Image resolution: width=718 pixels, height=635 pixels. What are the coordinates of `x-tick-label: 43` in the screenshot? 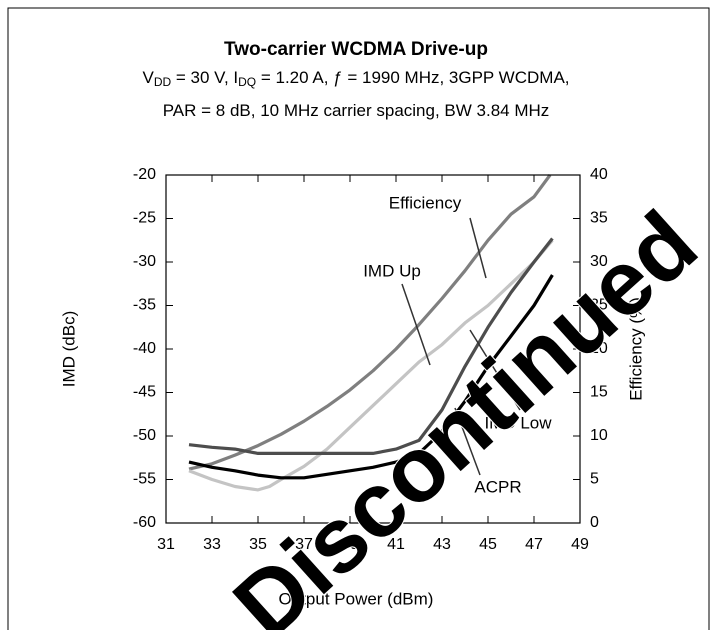 It's located at (442, 544).